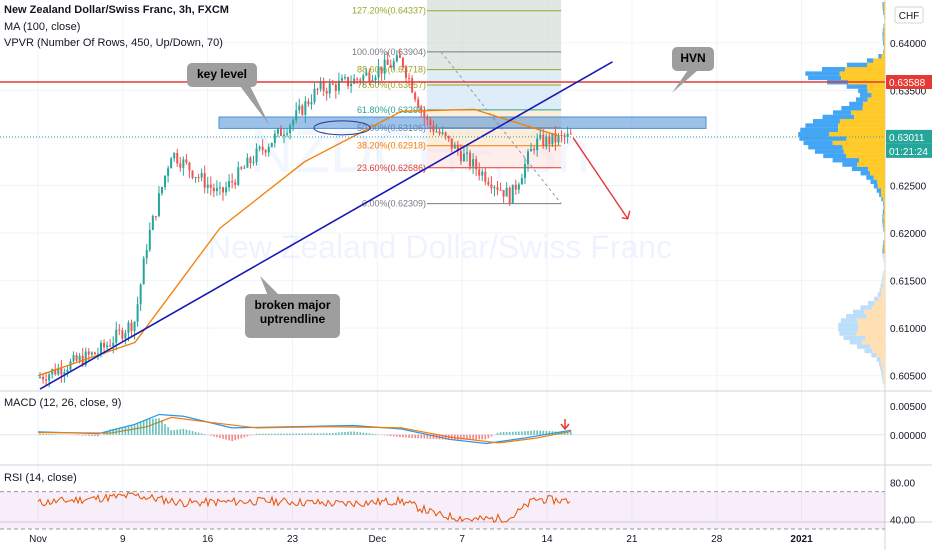 This screenshot has width=932, height=550. What do you see at coordinates (909, 16) in the screenshot?
I see `currency-badge: CHF` at bounding box center [909, 16].